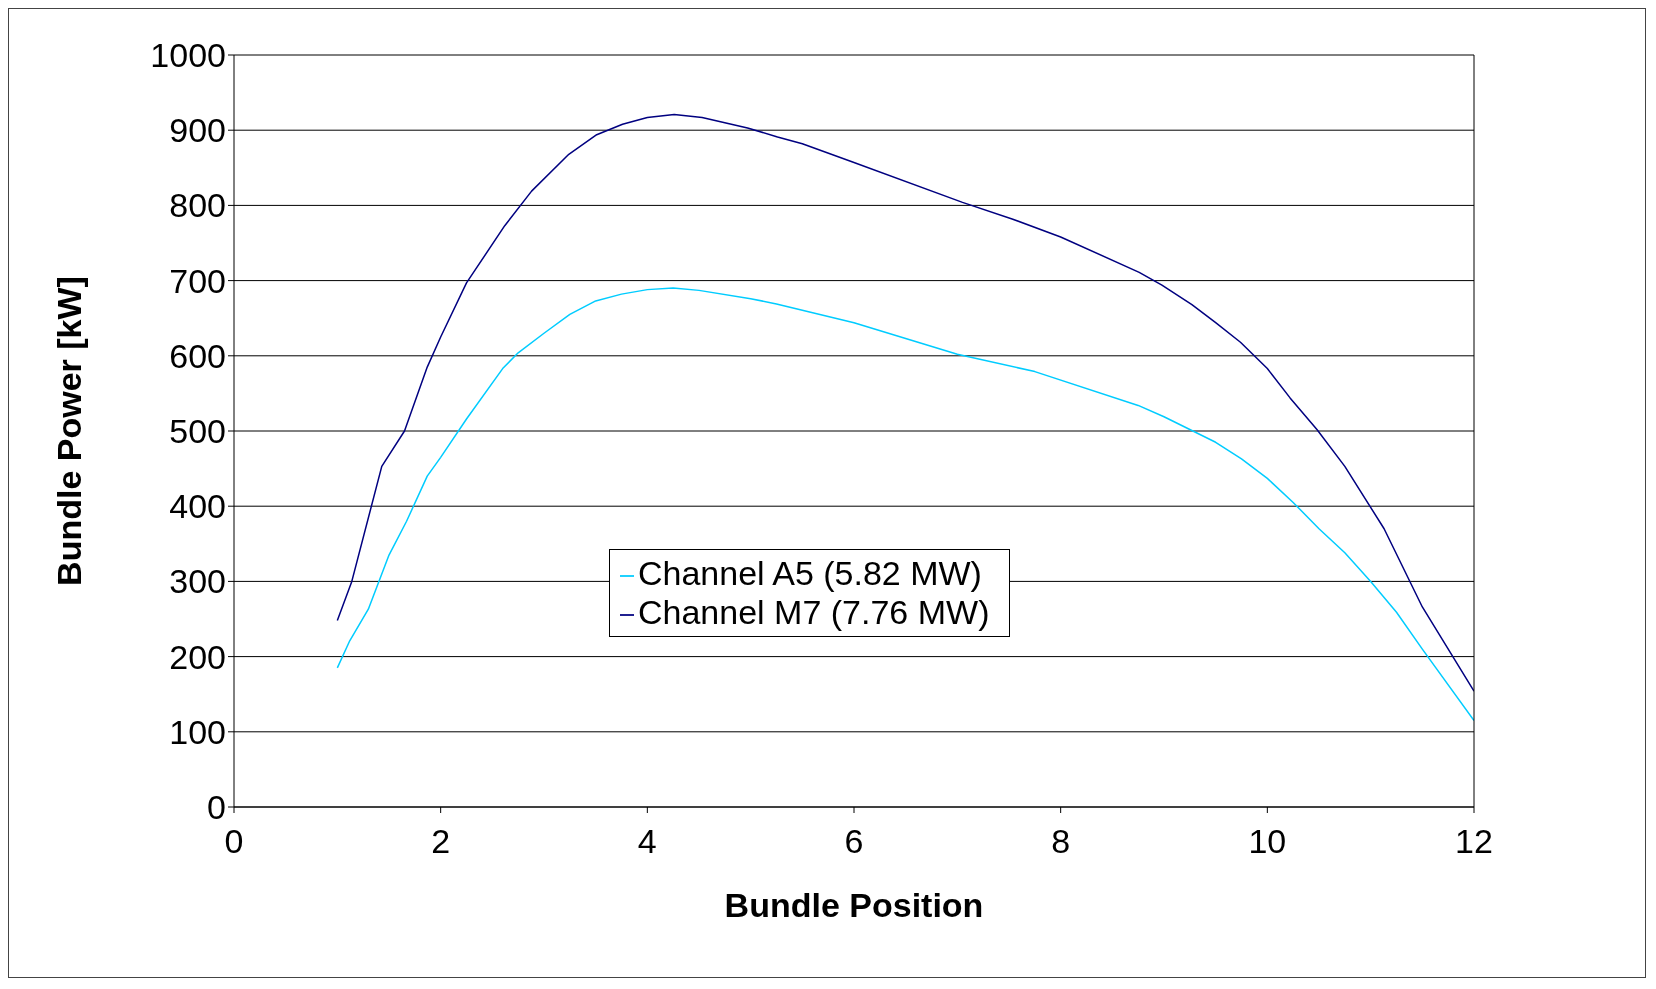  What do you see at coordinates (441, 841) in the screenshot?
I see `x-tick-label: 2` at bounding box center [441, 841].